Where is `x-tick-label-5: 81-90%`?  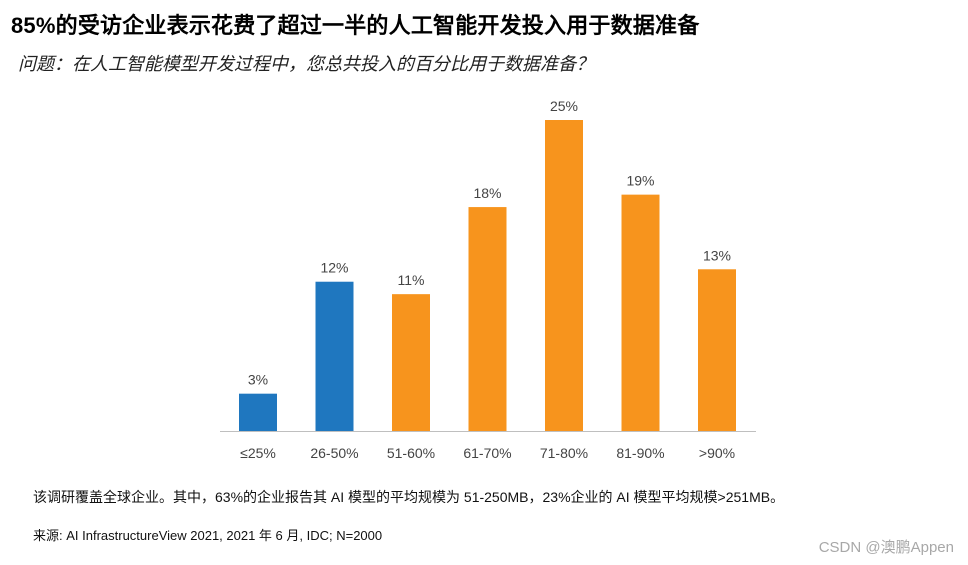 x-tick-label-5: 81-90% is located at coordinates (640, 453).